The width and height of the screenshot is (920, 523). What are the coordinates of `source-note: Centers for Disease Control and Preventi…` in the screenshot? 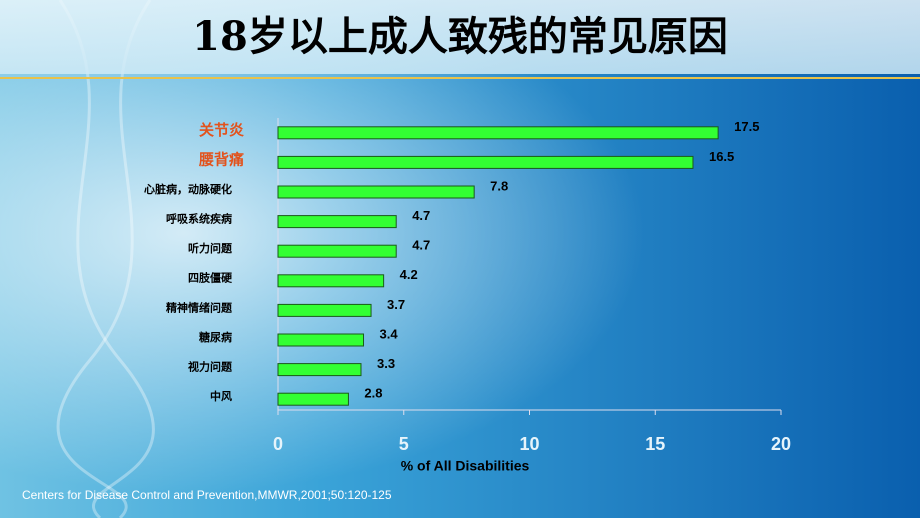 It's located at (207, 495).